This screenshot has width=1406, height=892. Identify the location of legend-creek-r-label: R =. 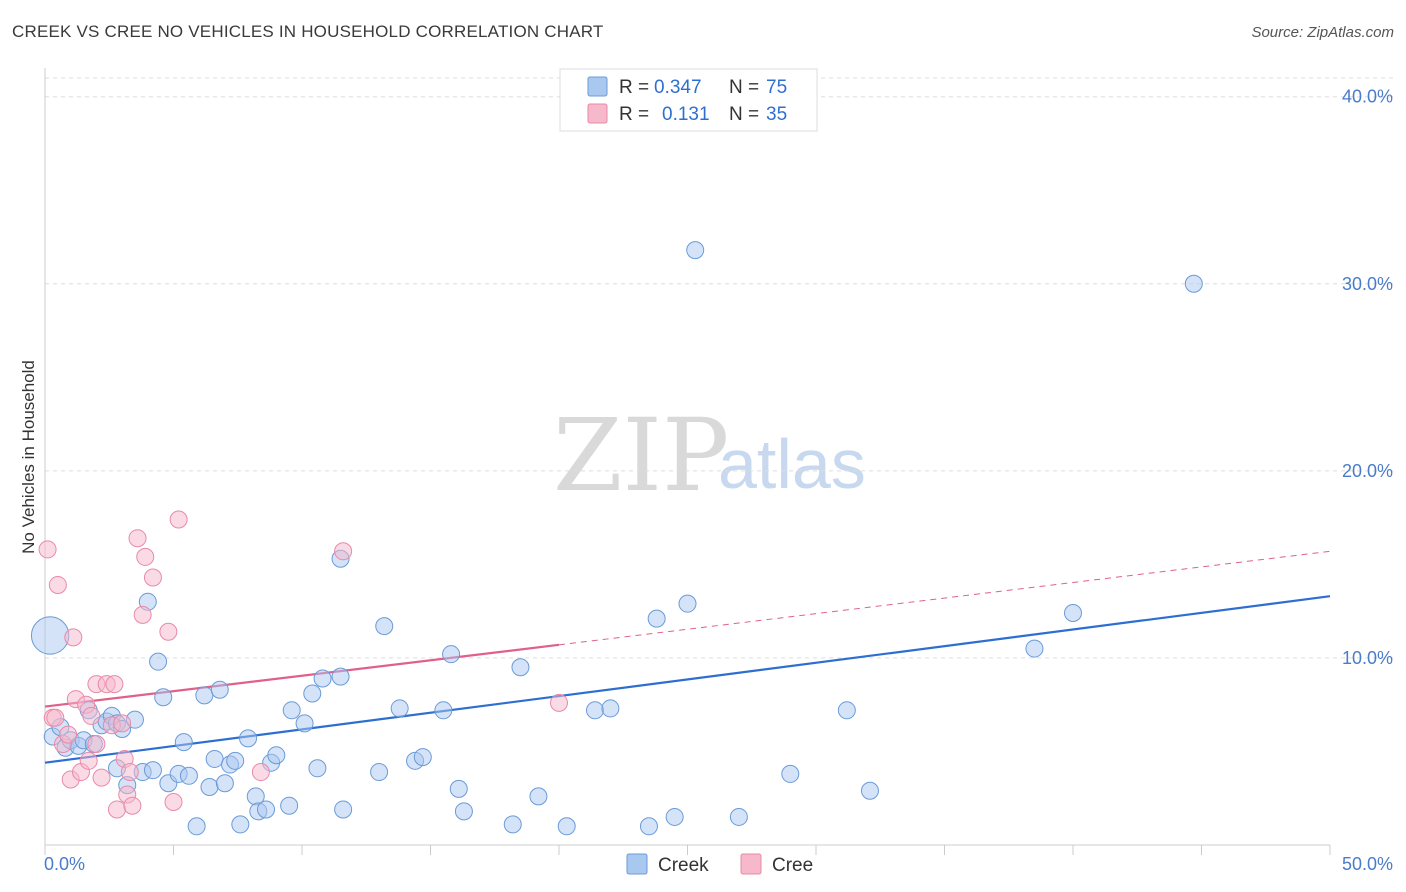
(634, 87).